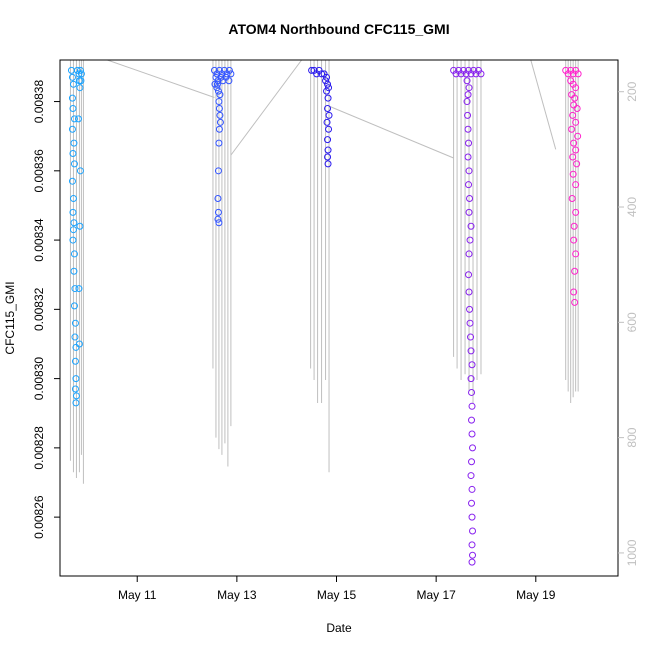 The height and width of the screenshot is (650, 650). I want to click on x-axis-label: Date, so click(339, 628).